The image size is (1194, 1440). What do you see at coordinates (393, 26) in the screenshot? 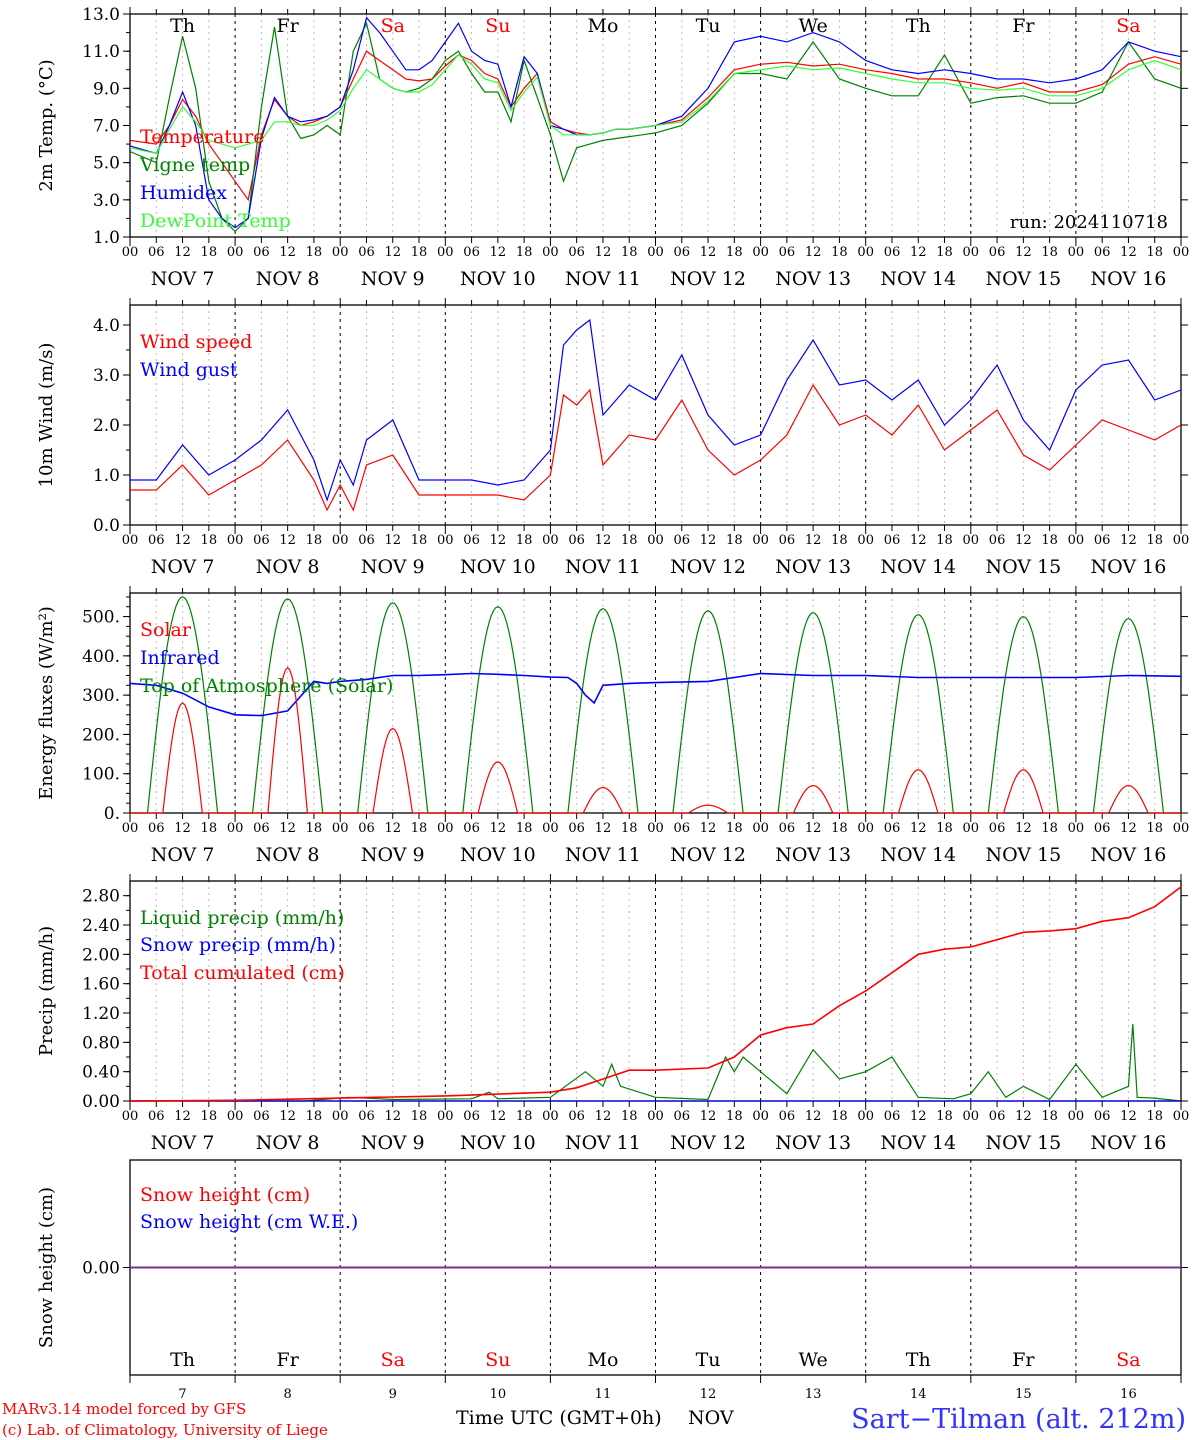
I see `weekday-label: Sa` at bounding box center [393, 26].